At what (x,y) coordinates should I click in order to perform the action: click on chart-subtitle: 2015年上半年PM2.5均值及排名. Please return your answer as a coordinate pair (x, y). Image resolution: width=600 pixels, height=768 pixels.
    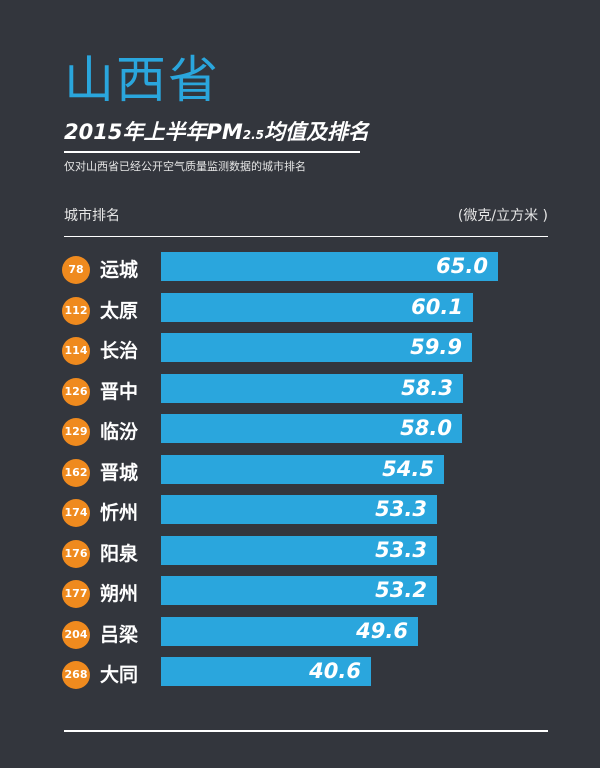
    Looking at the image, I should click on (216, 133).